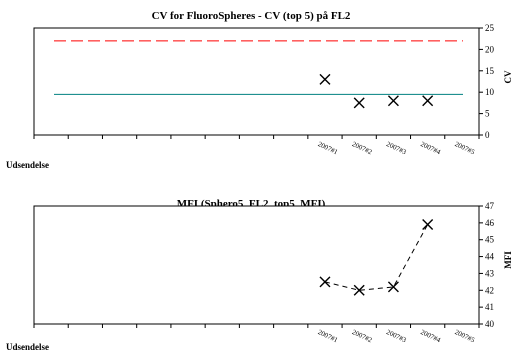  I want to click on cv-category-label: 2007#1, so click(328, 148).